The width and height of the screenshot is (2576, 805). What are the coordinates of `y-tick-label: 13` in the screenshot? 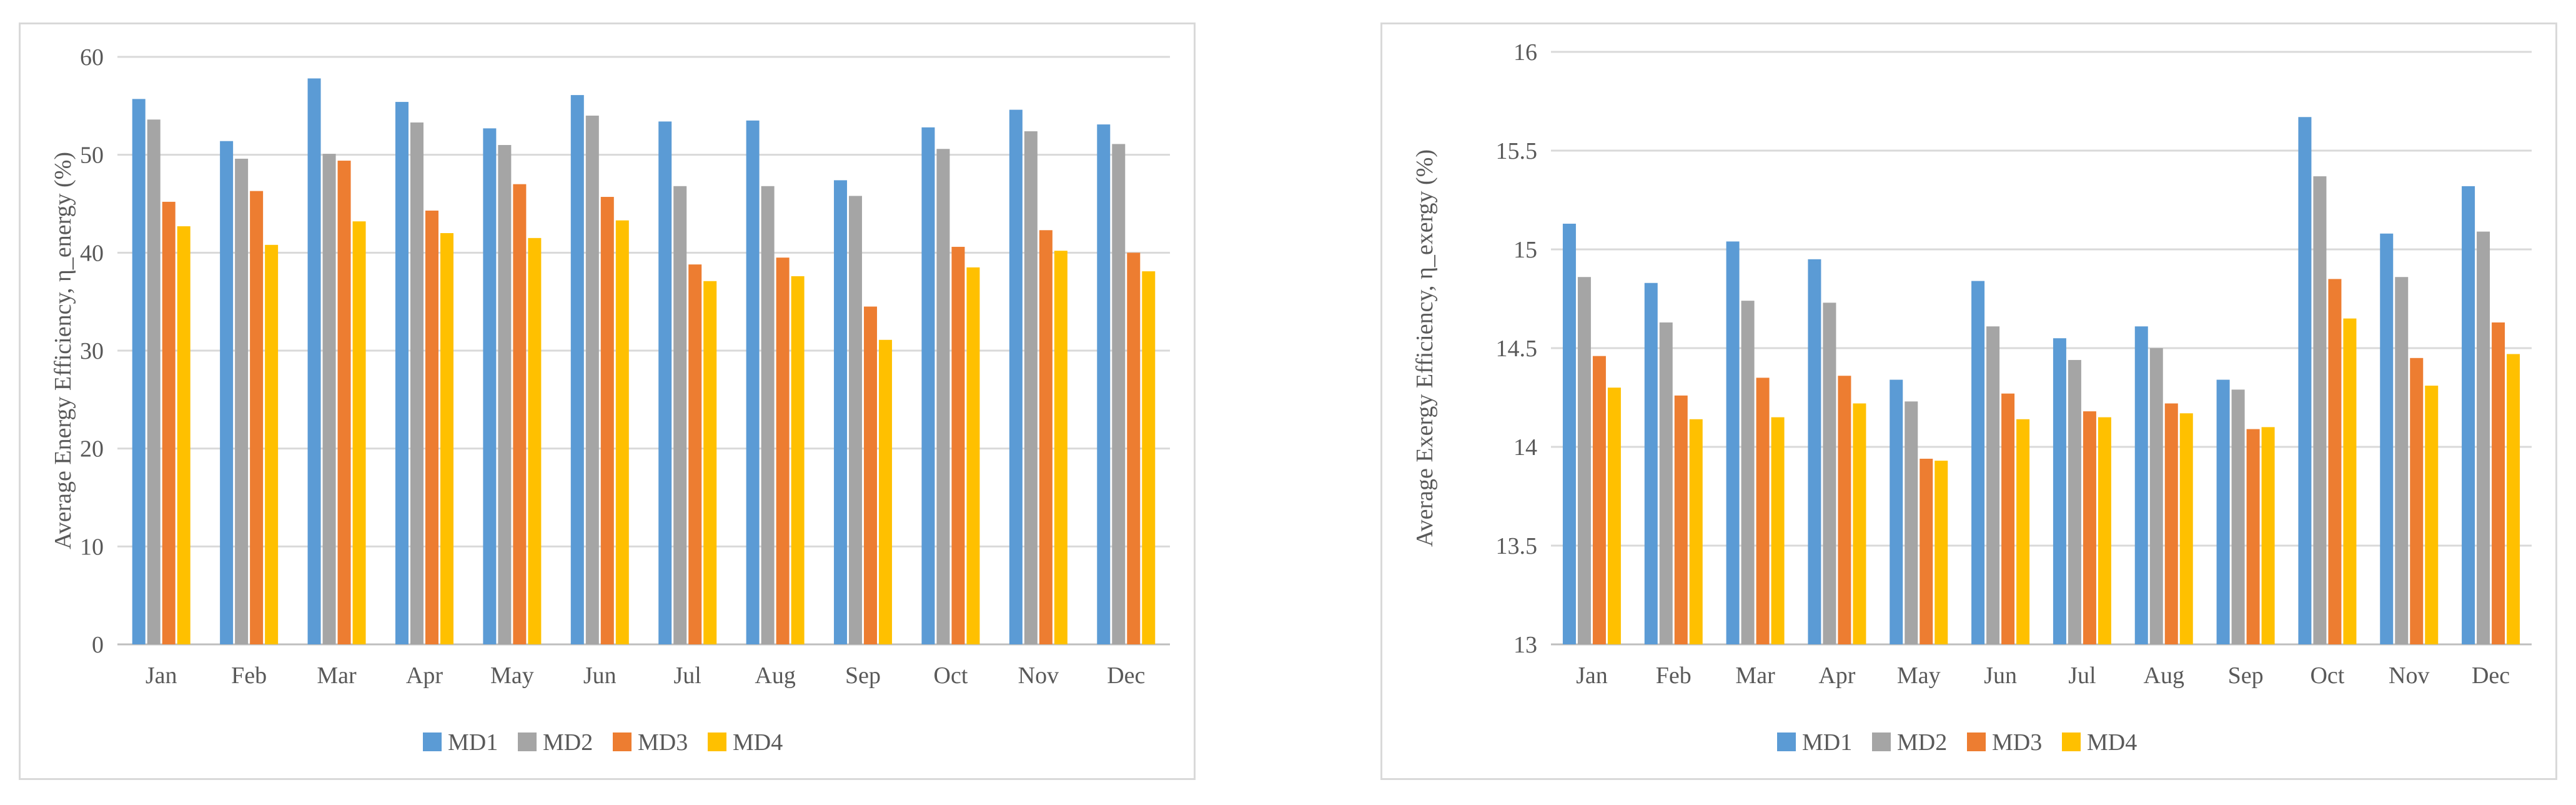 It's located at (1525, 645).